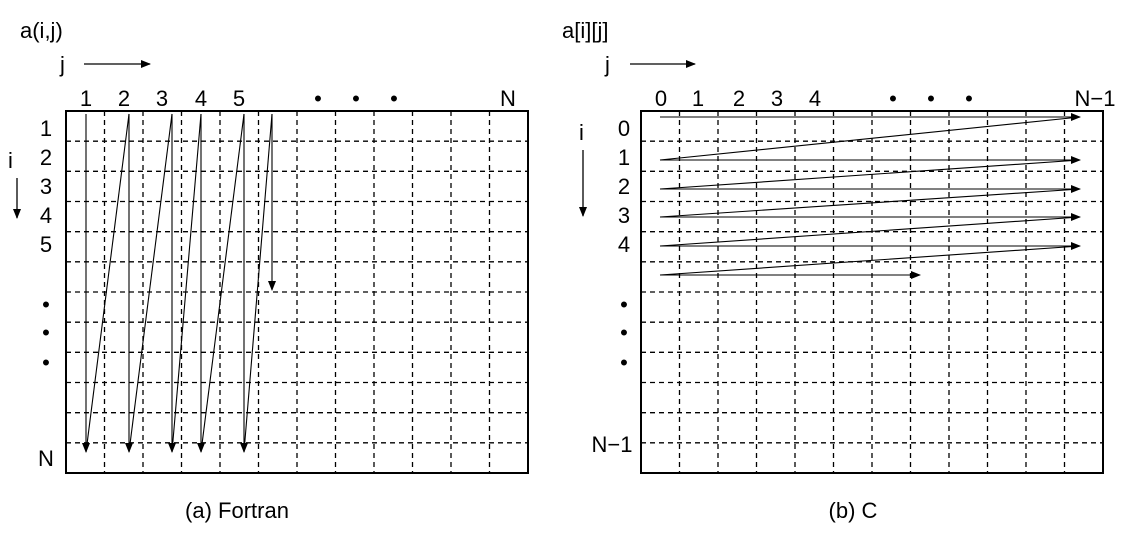  Describe the element at coordinates (41, 30) in the screenshot. I see `fortran-array-label: a(i,j)` at that location.